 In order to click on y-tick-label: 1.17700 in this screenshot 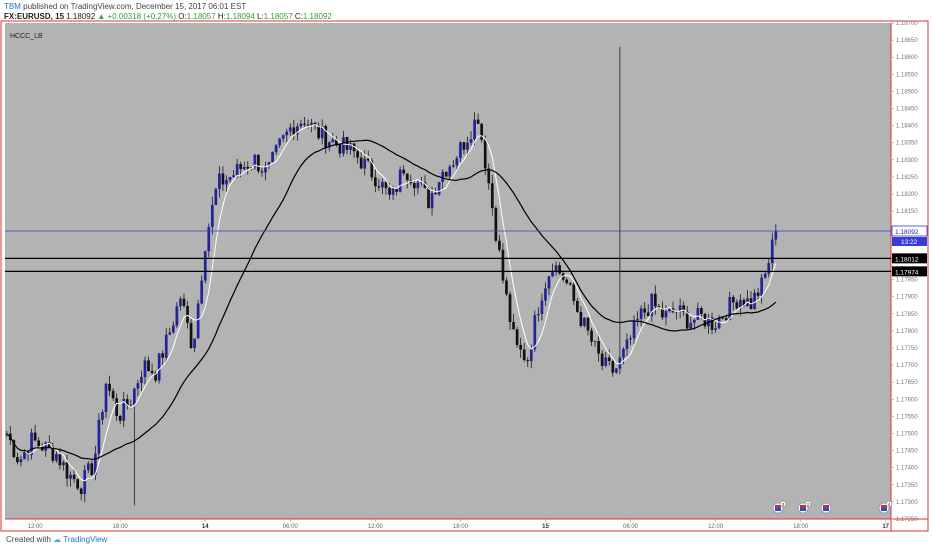, I will do `click(907, 366)`.